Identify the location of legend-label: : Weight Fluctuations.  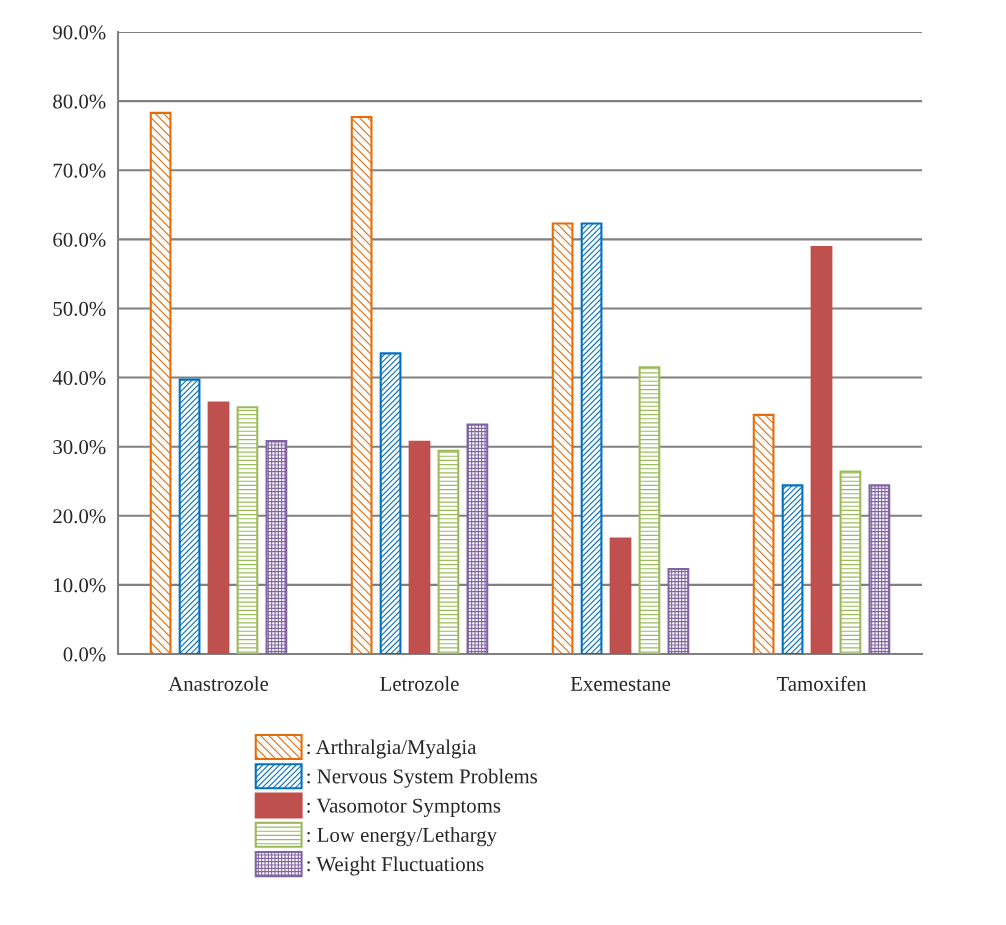
(395, 866).